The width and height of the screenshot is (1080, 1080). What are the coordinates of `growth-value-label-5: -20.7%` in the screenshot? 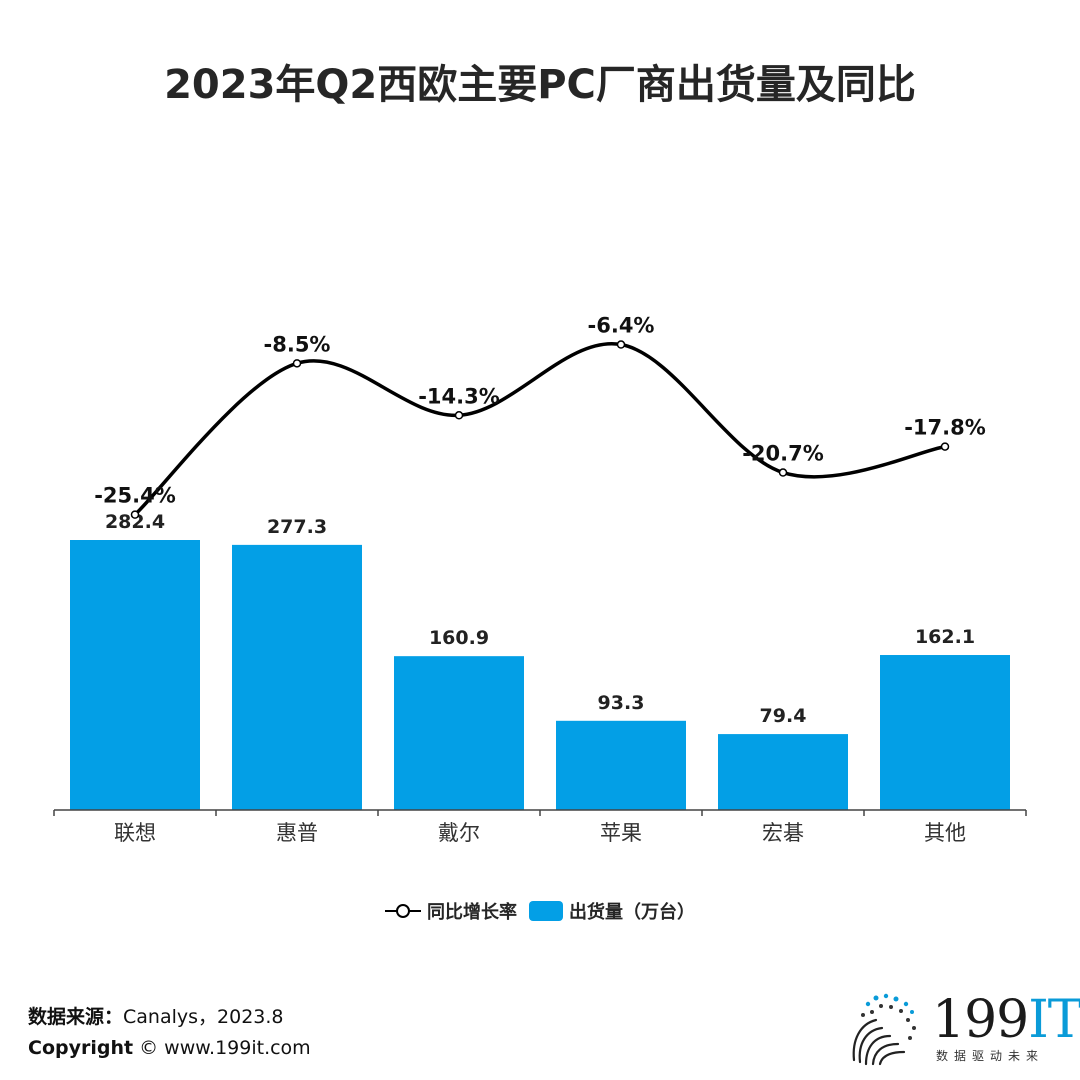 It's located at (783, 454).